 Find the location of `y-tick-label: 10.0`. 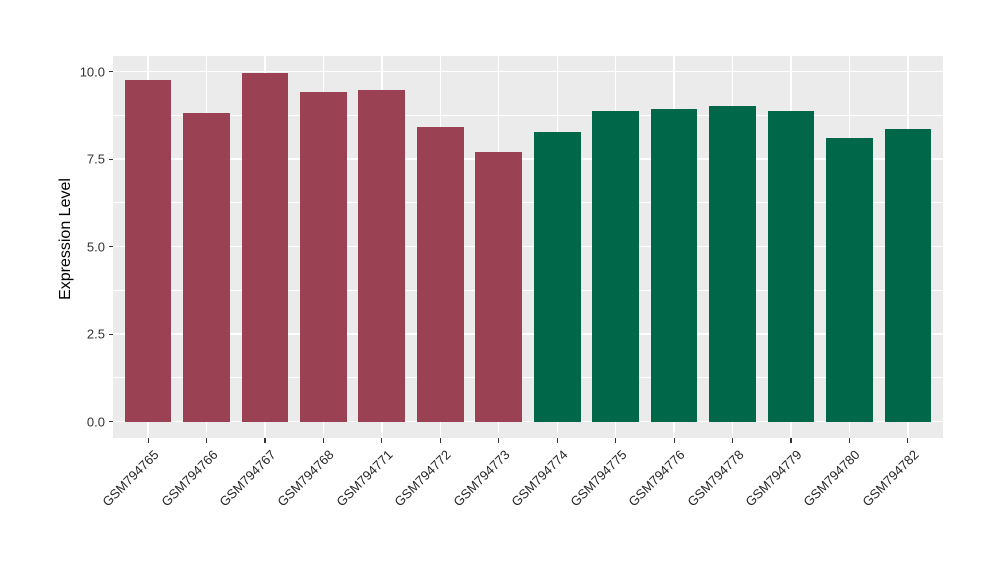

y-tick-label: 10.0 is located at coordinates (92, 71).